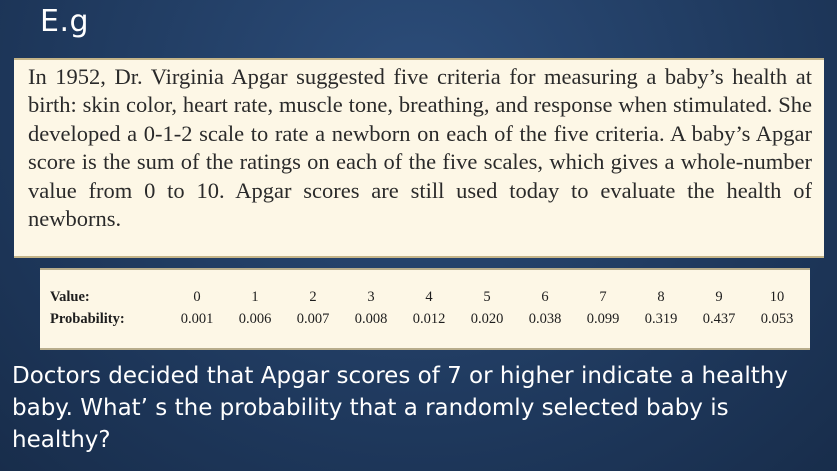  I want to click on value-cell: 0, so click(197, 296).